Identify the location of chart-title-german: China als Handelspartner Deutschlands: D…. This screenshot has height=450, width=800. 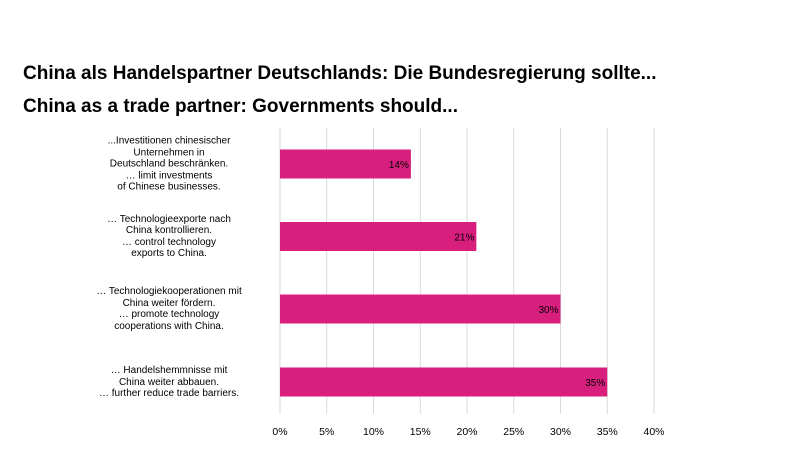
(340, 73).